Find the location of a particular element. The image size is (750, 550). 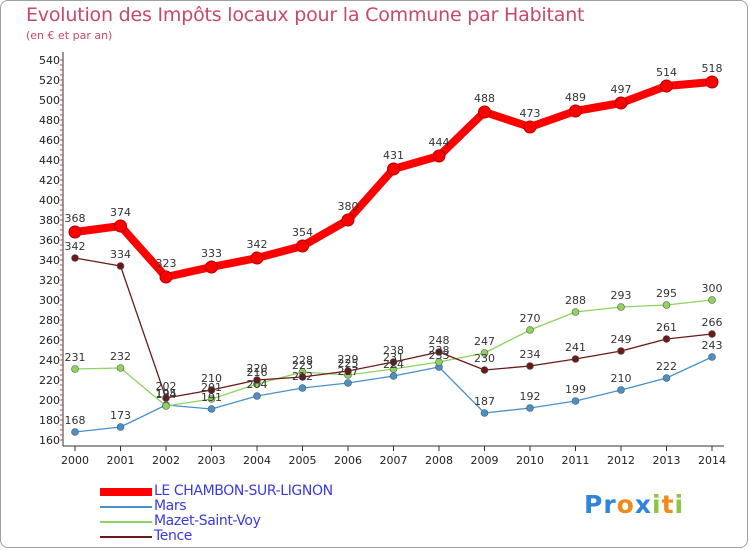

legend-item: Mars is located at coordinates (260, 506).